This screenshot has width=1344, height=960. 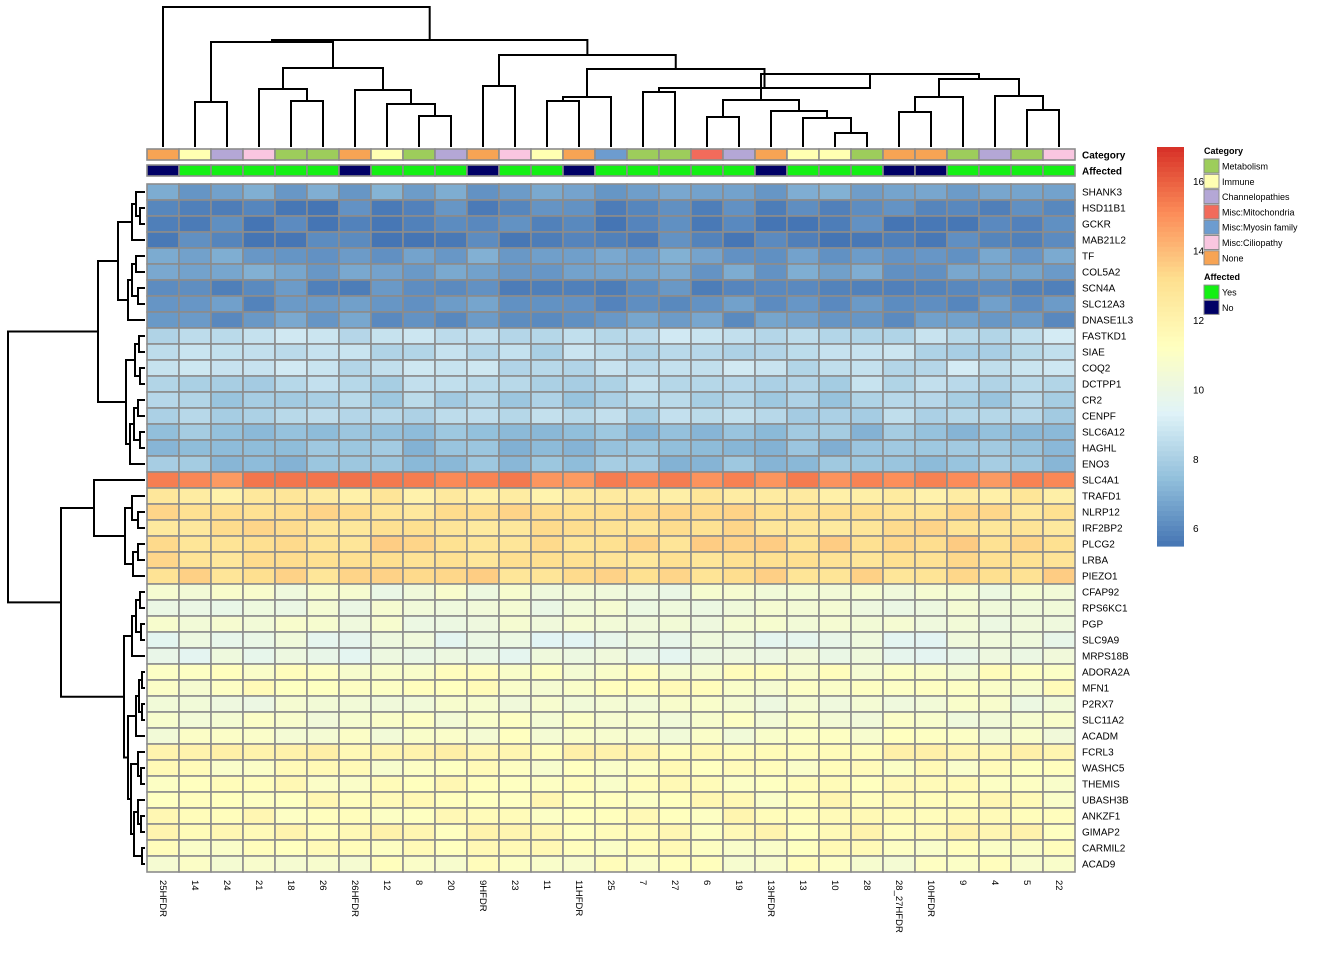 What do you see at coordinates (899, 784) in the screenshot?
I see `heatmap-cell-THEMIS-28_27HFDR` at bounding box center [899, 784].